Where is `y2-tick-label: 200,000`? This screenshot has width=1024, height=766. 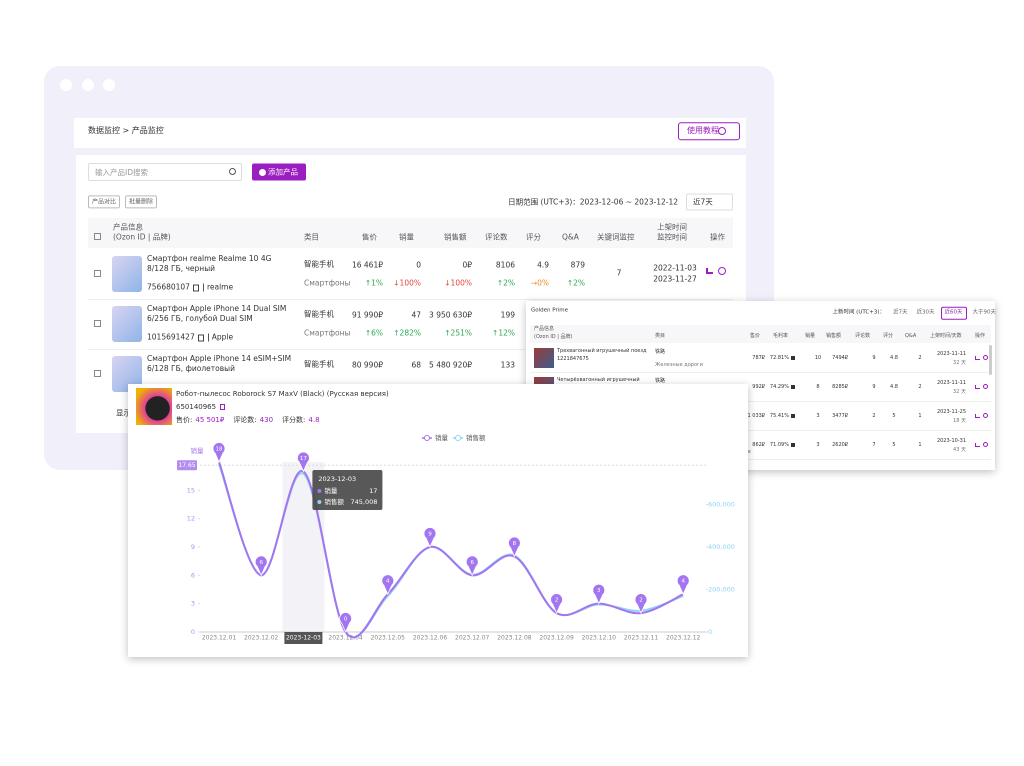 y2-tick-label: 200,000 is located at coordinates (721, 590).